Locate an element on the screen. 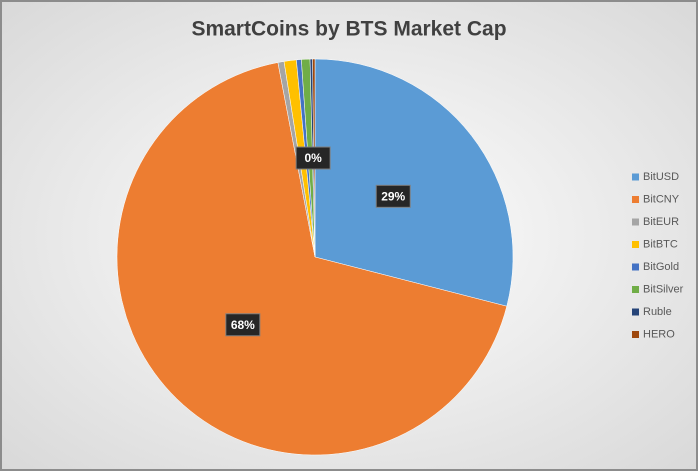  data-label: 29% is located at coordinates (393, 196).